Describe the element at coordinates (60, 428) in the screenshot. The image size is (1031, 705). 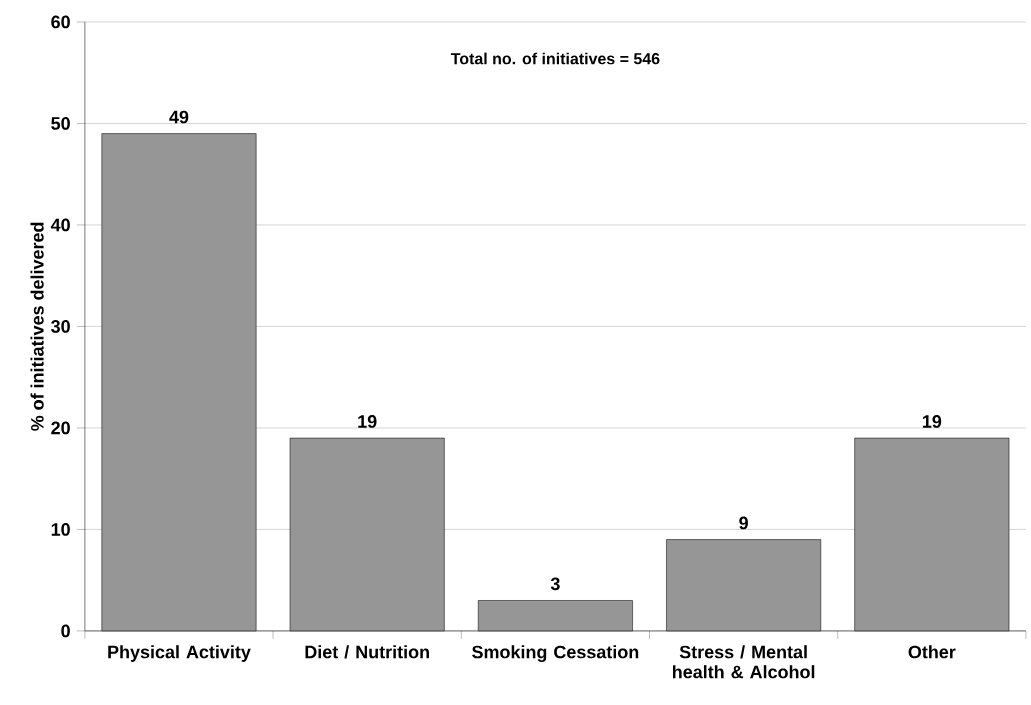
I see `y-tick-label: 20` at that location.